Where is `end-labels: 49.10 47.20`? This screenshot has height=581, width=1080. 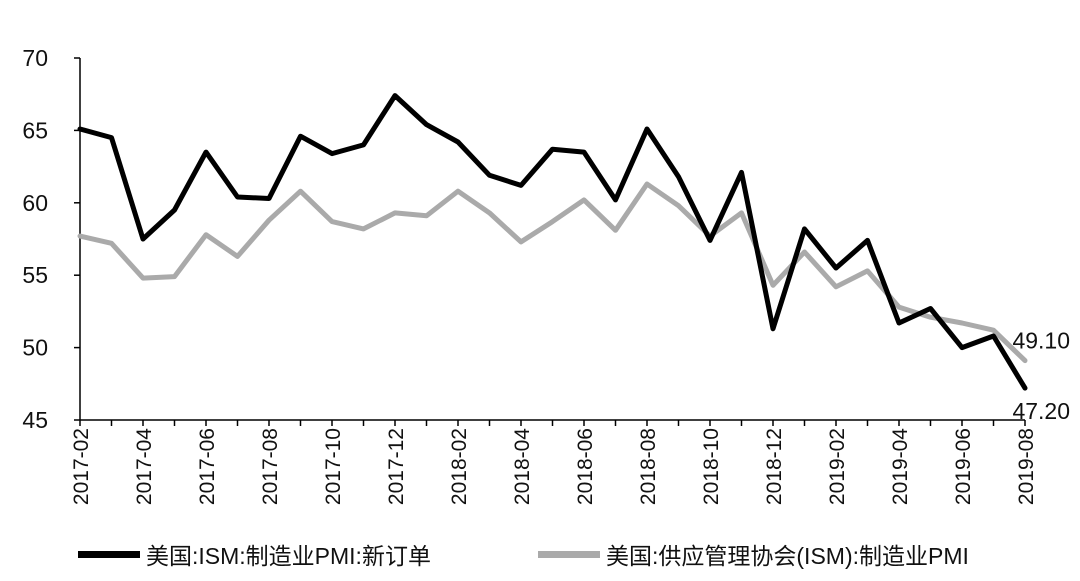
end-labels: 49.10 47.20 is located at coordinates (1041, 376).